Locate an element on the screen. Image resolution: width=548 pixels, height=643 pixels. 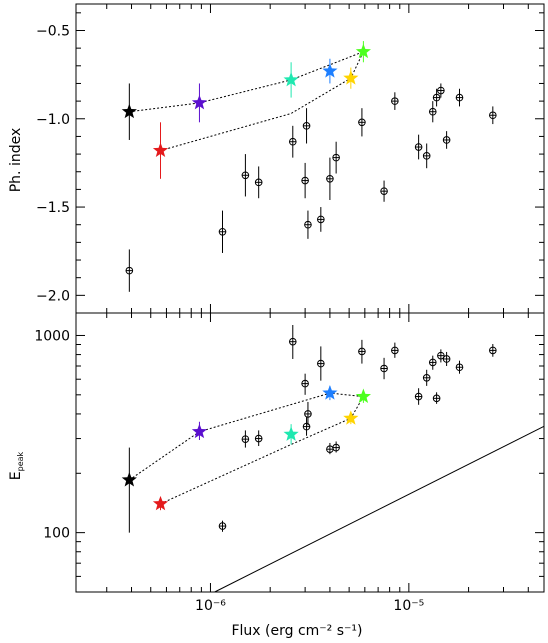
top-ytick-label: −1.0 is located at coordinates (53, 120).